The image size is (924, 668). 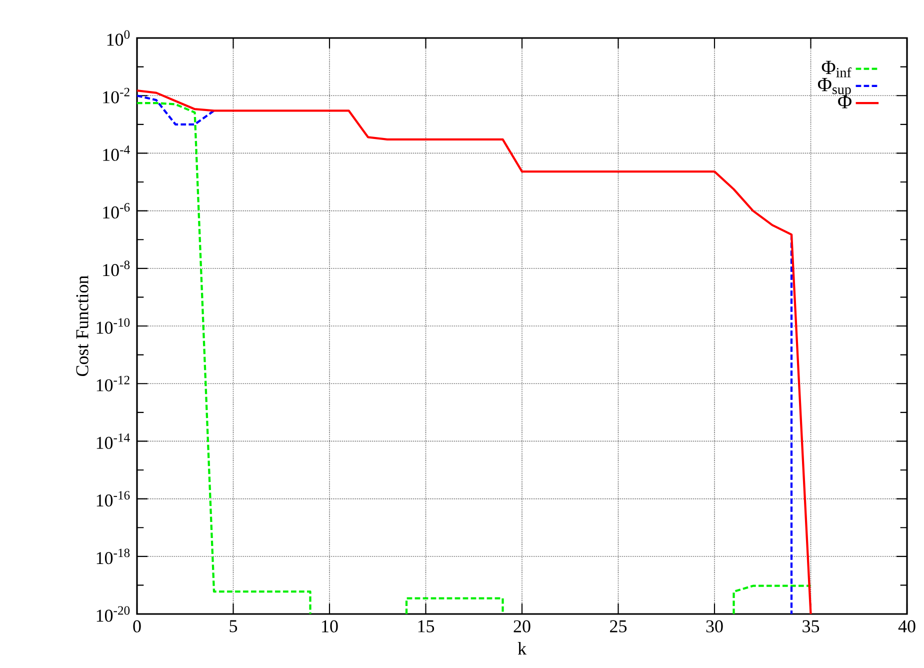 What do you see at coordinates (116, 96) in the screenshot?
I see `y-tick-label: 10$^{-2}$` at bounding box center [116, 96].